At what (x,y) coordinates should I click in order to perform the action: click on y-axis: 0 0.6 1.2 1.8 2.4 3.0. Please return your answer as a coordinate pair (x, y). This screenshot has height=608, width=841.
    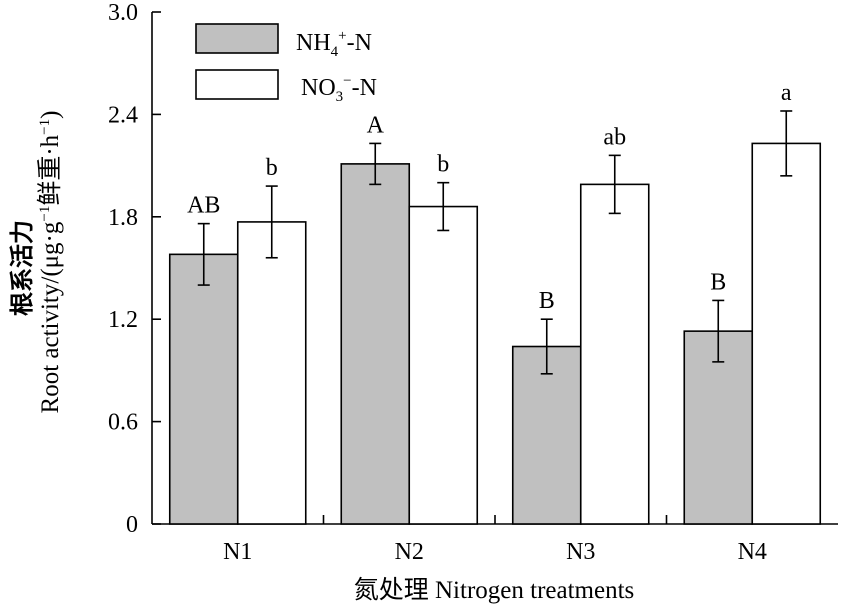
    Looking at the image, I should click on (134, 269).